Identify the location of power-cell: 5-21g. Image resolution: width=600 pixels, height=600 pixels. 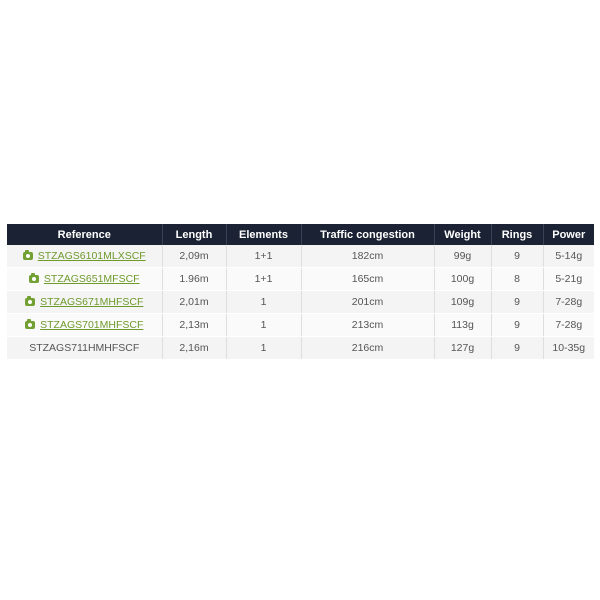
(568, 279).